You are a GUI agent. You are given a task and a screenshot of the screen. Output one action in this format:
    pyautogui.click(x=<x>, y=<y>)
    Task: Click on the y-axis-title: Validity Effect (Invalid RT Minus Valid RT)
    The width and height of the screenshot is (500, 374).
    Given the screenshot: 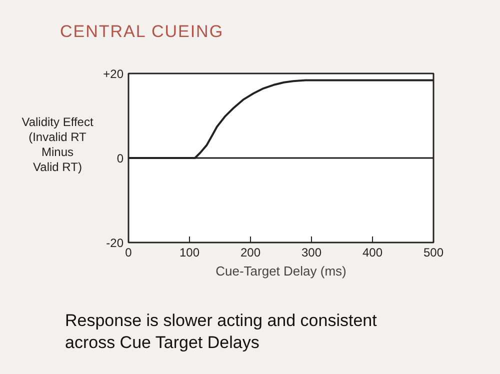 What is the action you would take?
    pyautogui.click(x=58, y=145)
    